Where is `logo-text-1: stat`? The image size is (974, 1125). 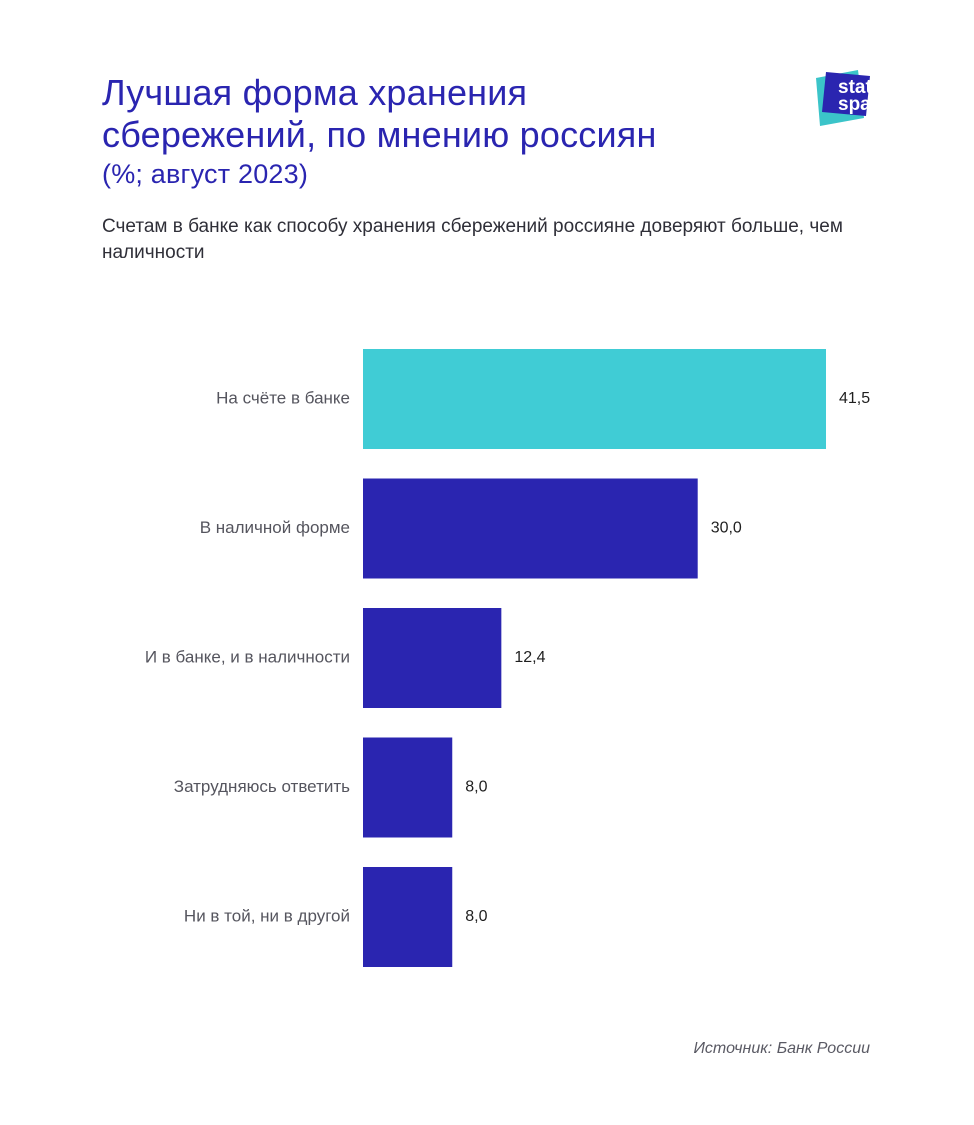
logo-text-1: stat is located at coordinates (855, 87).